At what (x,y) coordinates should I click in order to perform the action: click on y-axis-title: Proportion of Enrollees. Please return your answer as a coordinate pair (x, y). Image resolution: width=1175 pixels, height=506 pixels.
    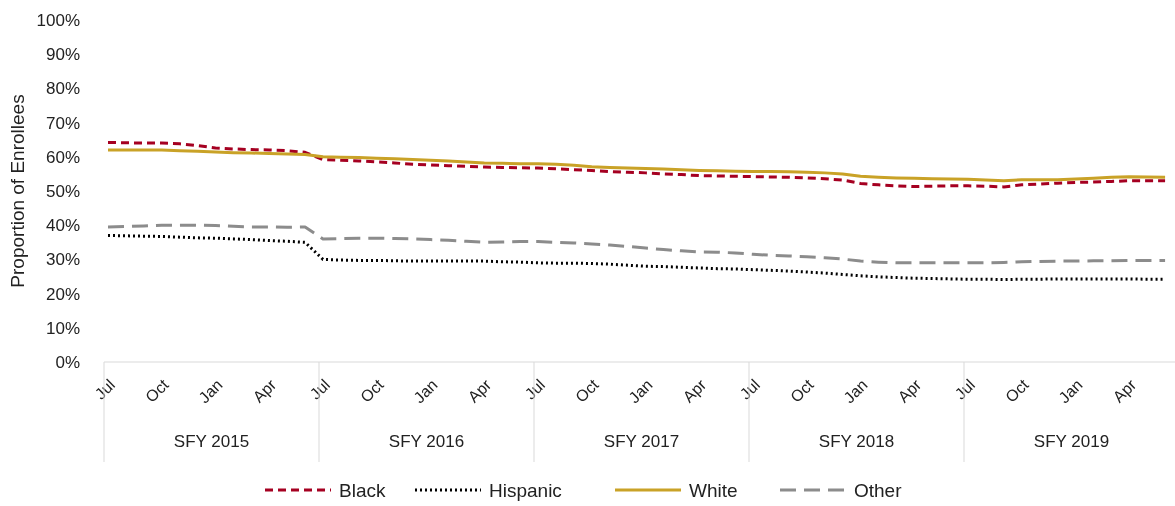
    Looking at the image, I should click on (17, 191).